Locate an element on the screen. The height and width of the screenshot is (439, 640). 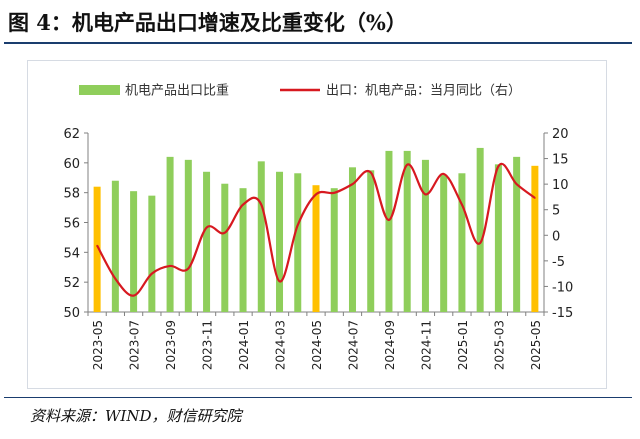
right-tick-label: 5 is located at coordinates (556, 211).